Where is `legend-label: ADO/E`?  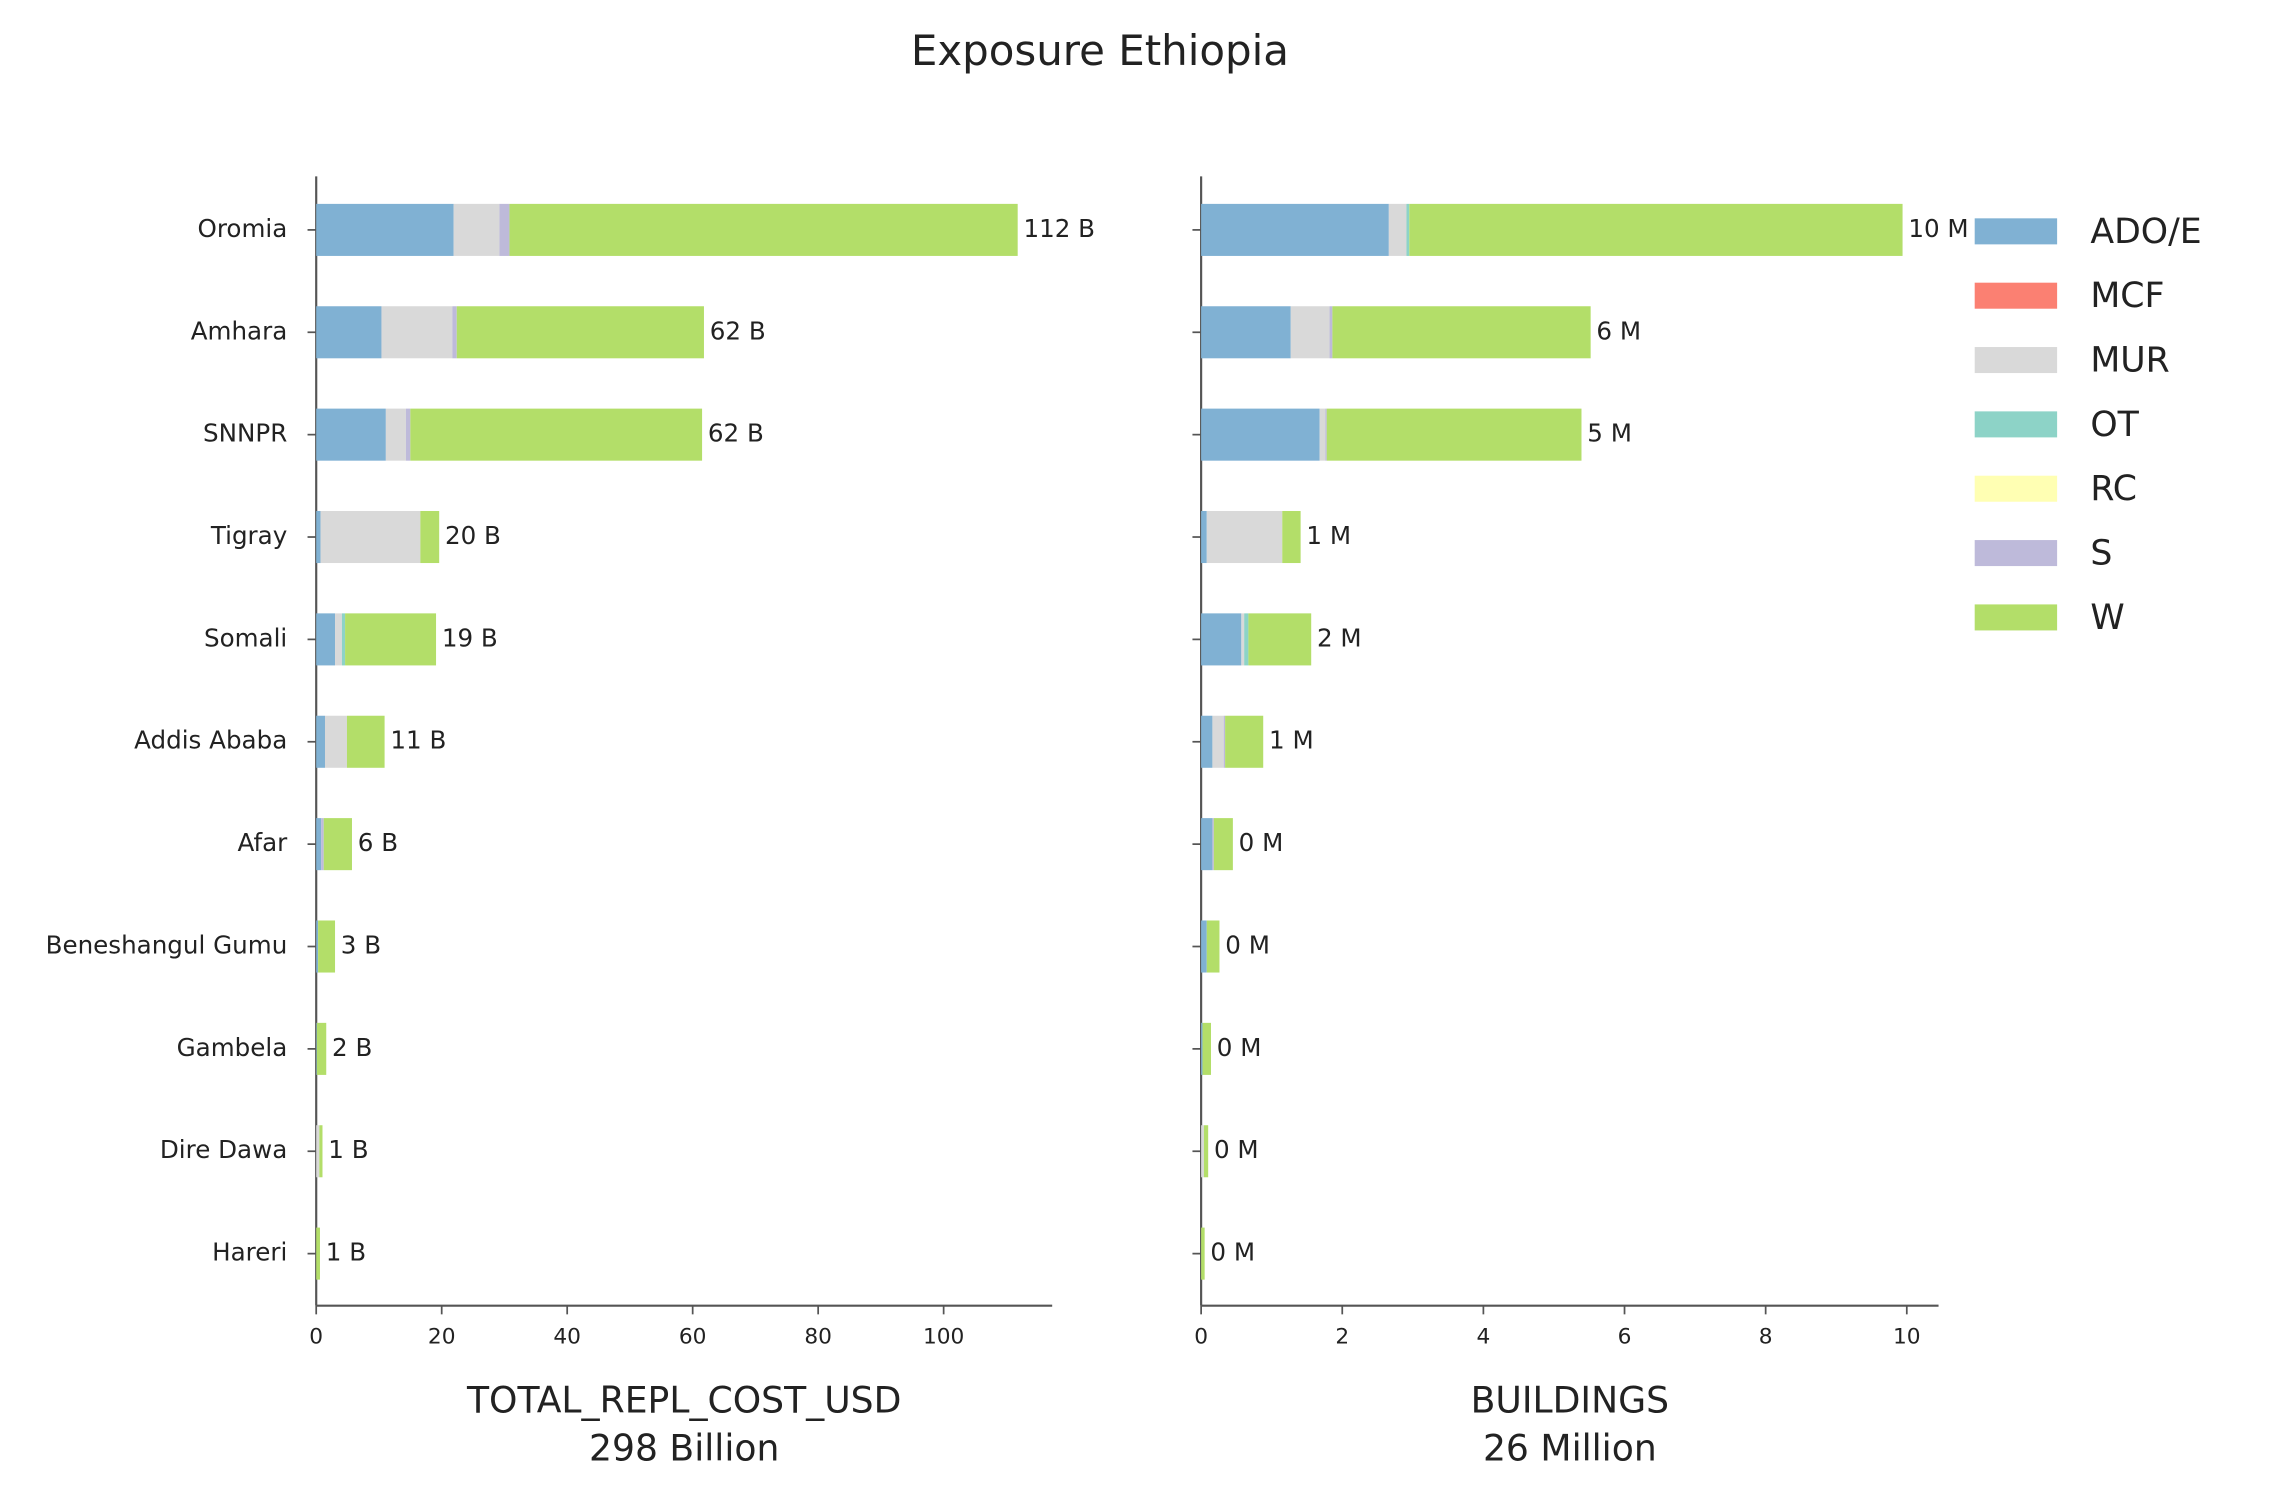 legend-label: ADO/E is located at coordinates (2145, 232).